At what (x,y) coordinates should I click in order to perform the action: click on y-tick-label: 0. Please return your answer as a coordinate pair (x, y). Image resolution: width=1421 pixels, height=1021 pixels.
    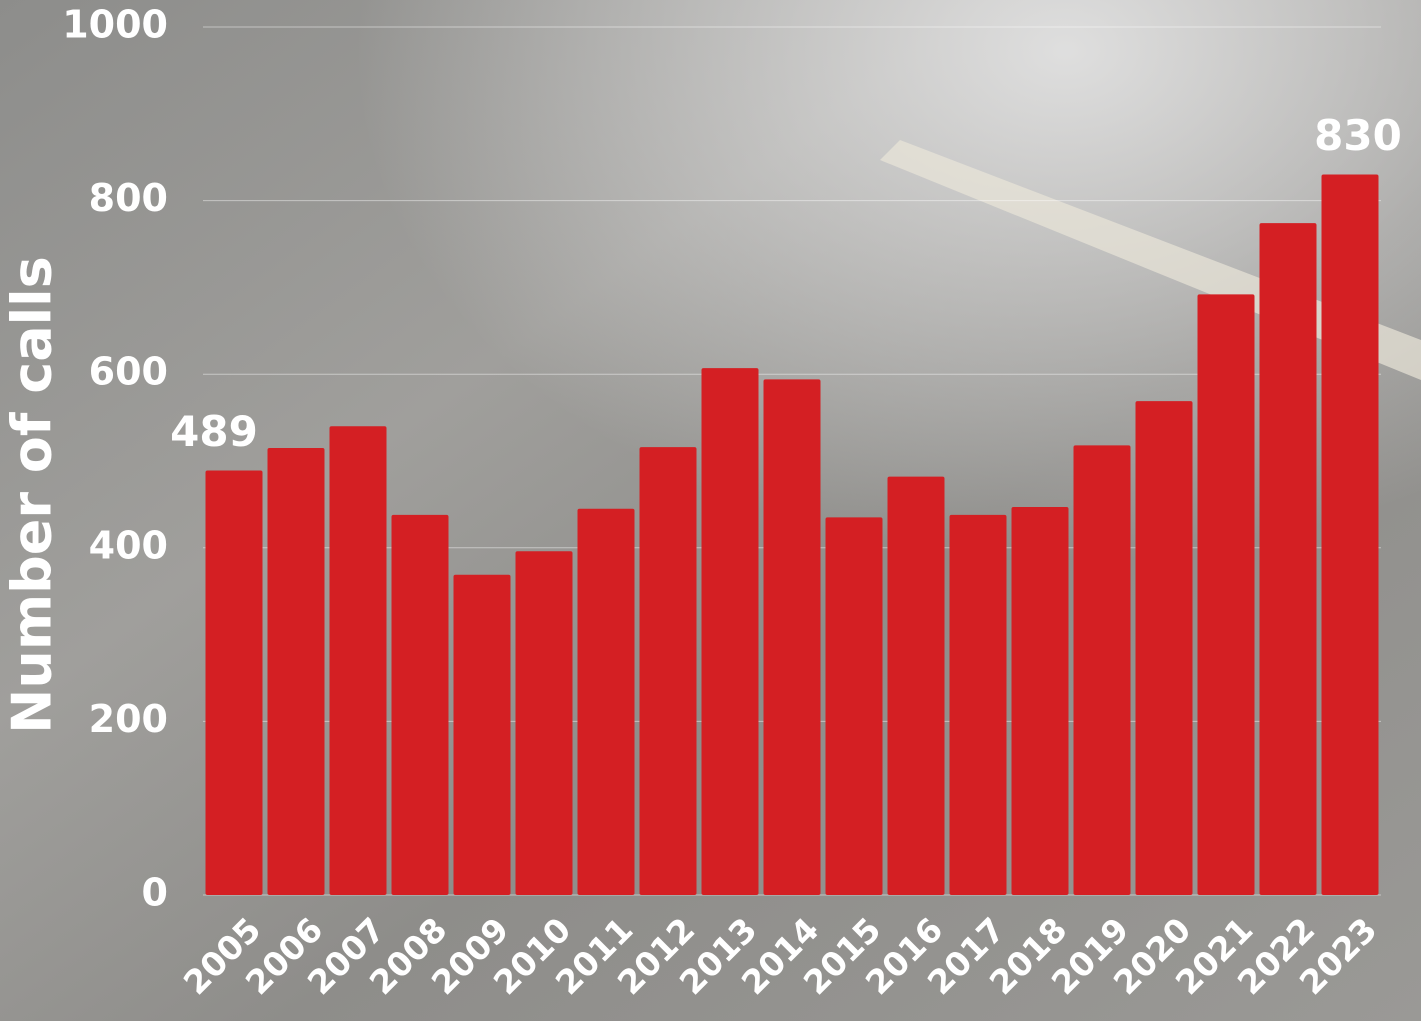
    Looking at the image, I should click on (155, 893).